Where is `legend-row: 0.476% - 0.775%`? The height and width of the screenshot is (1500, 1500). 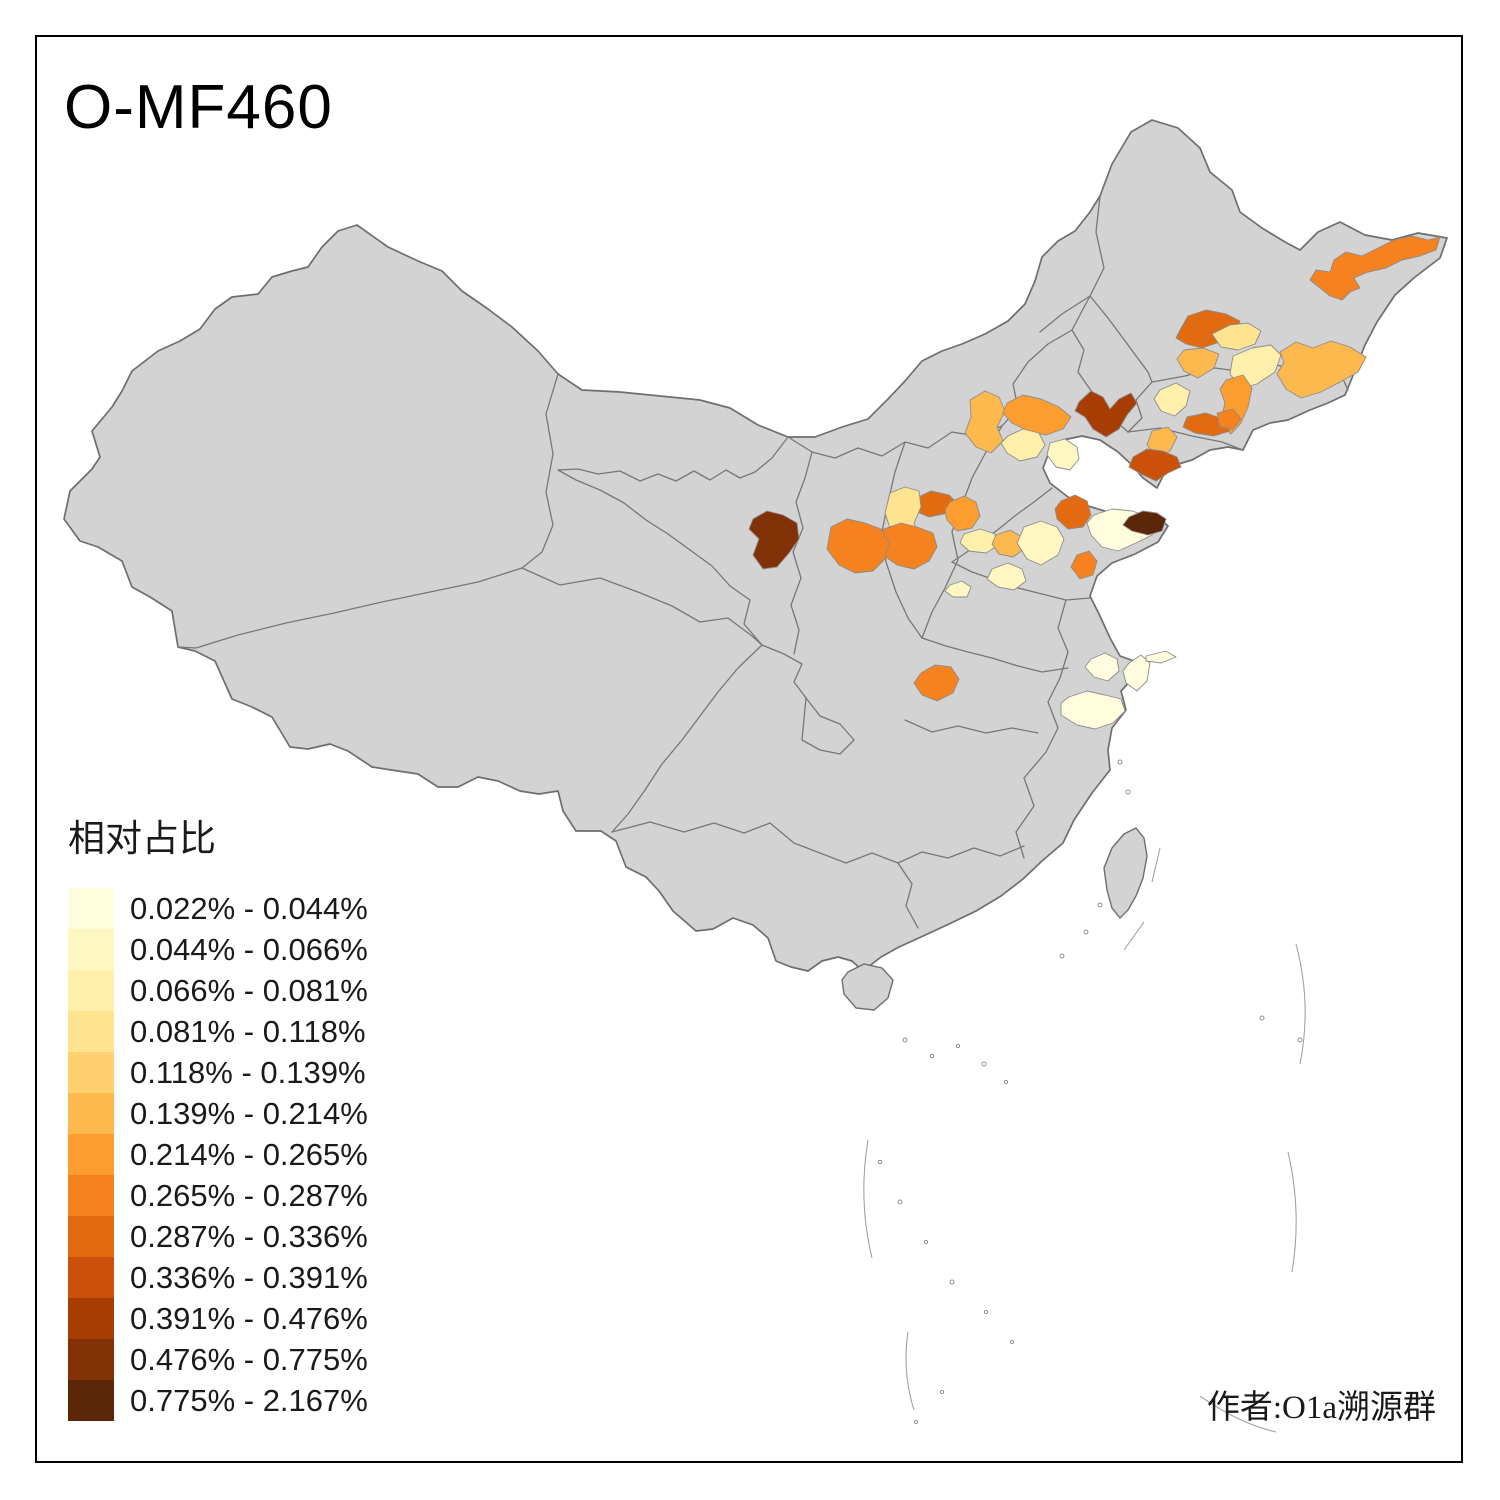 legend-row: 0.476% - 0.775% is located at coordinates (218, 1359).